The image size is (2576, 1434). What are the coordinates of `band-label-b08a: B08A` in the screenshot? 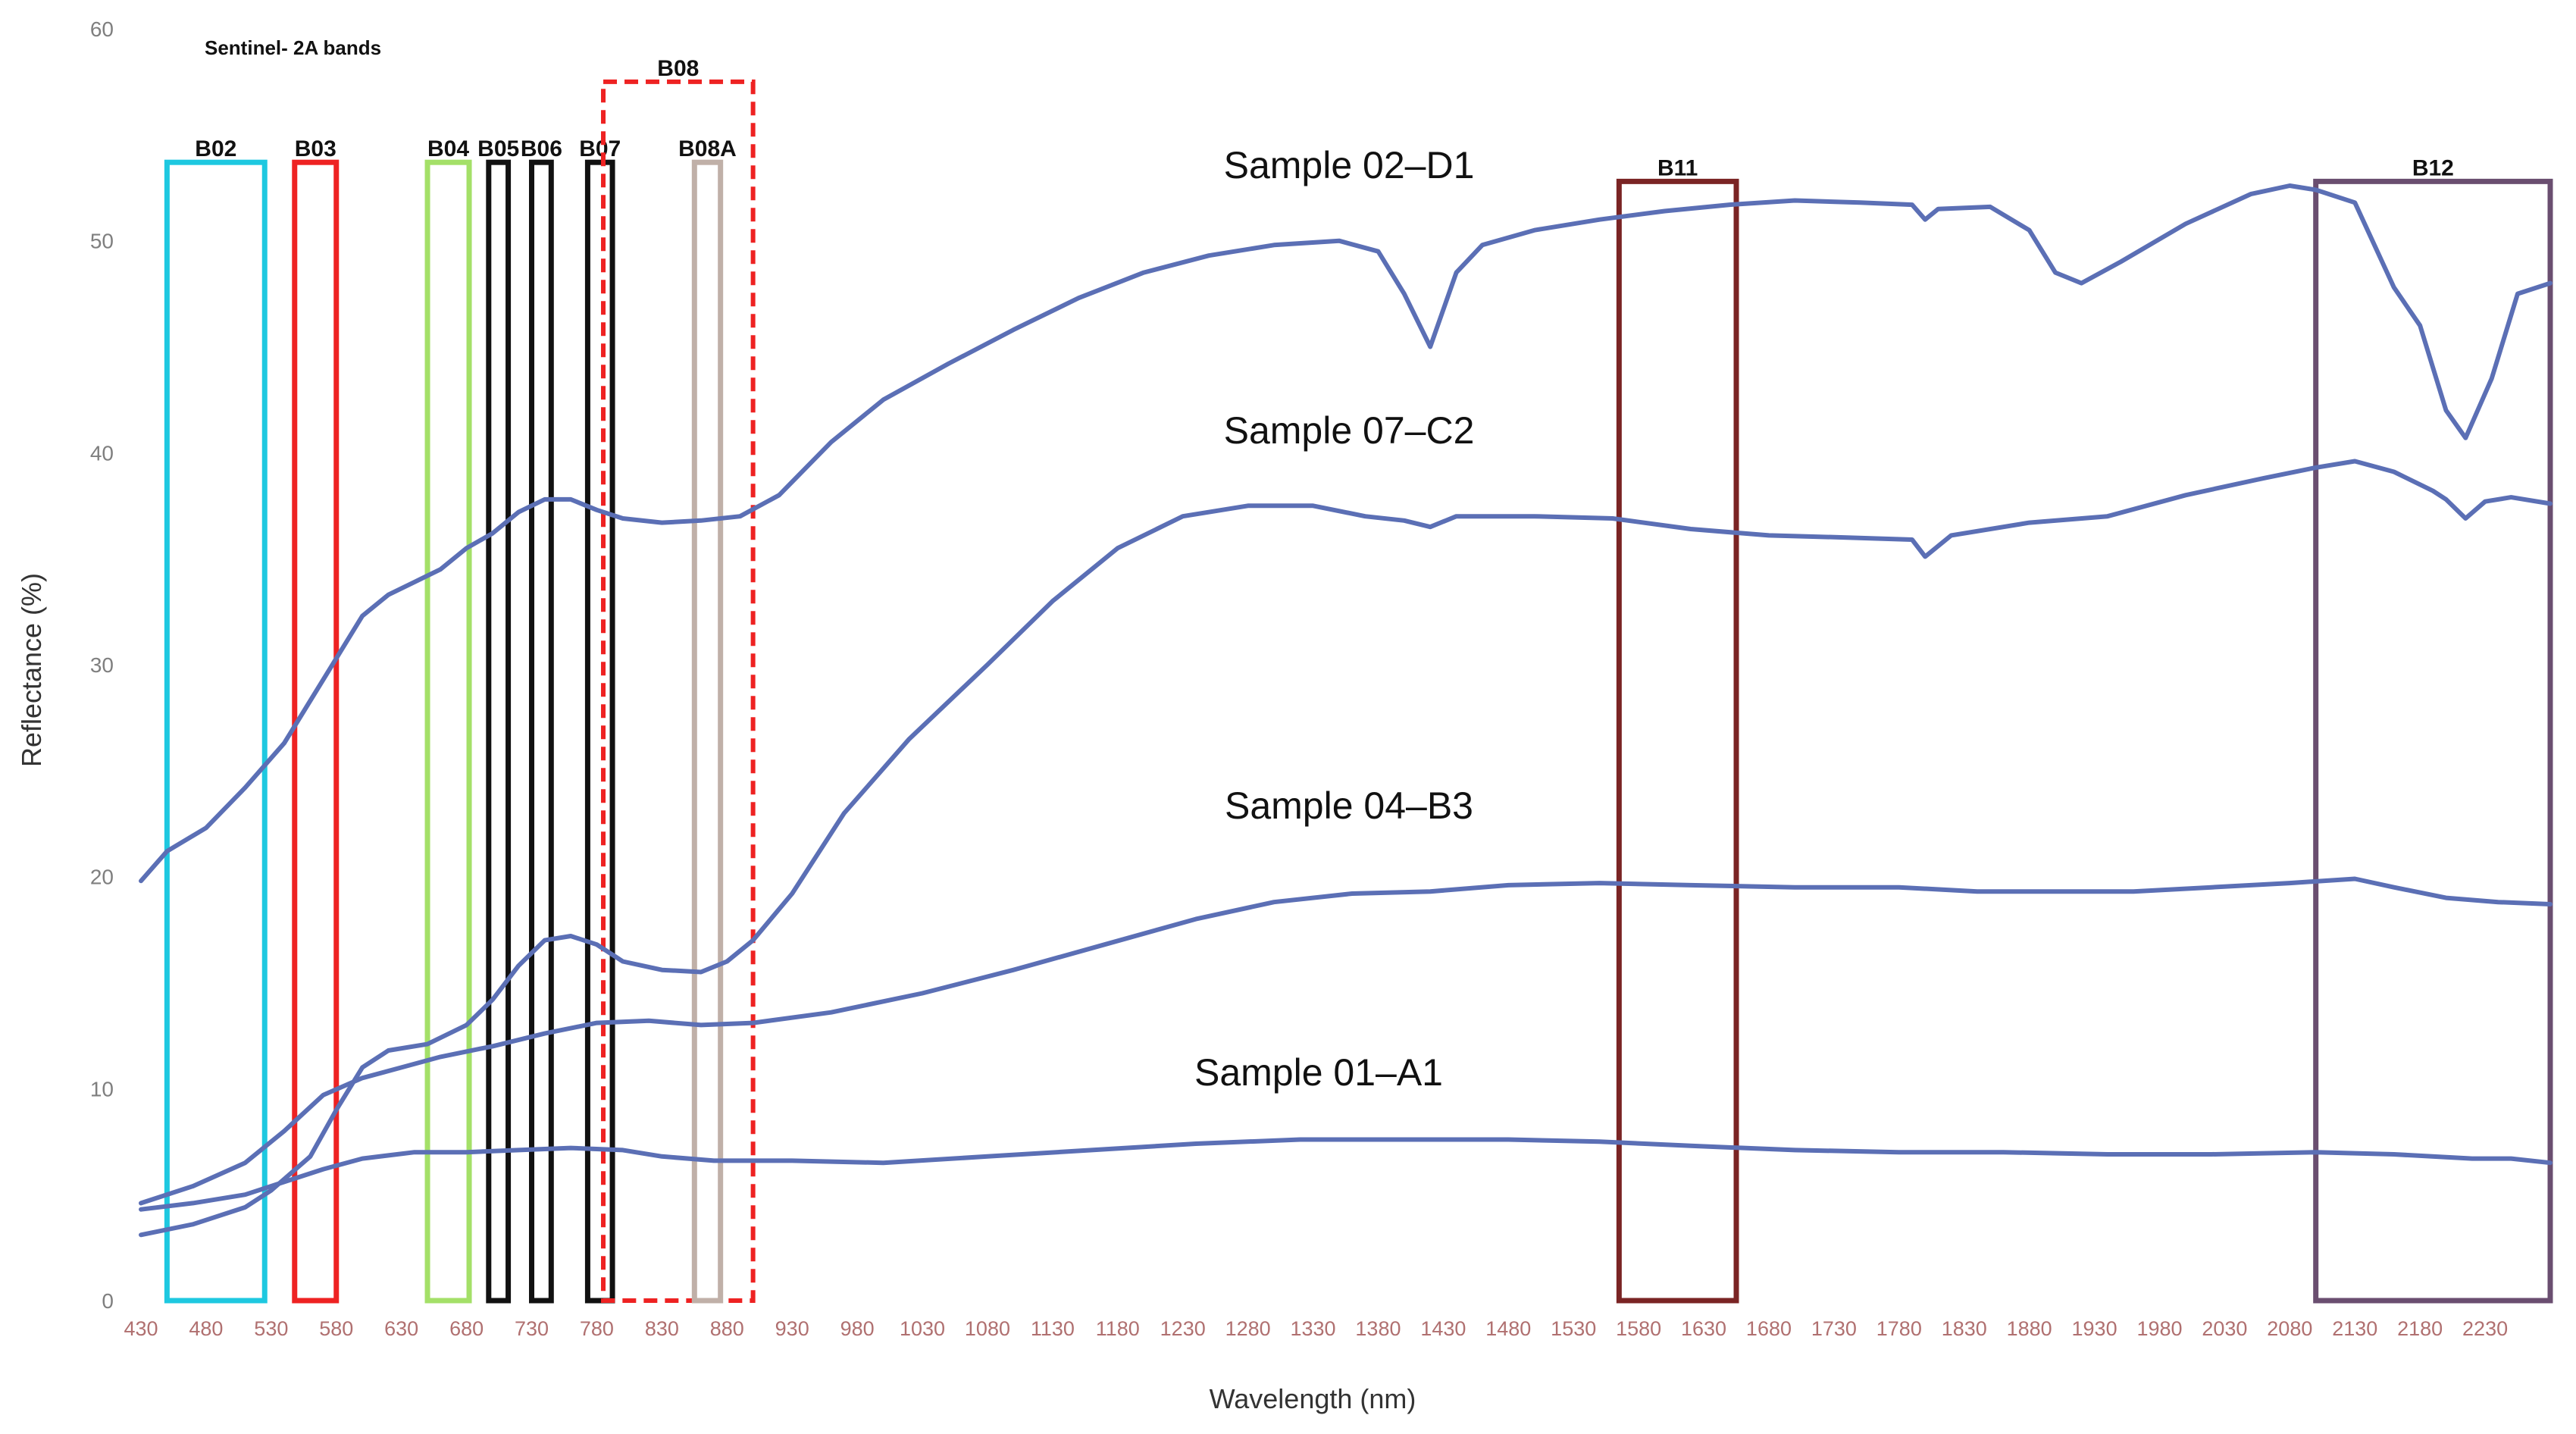 It's located at (707, 149).